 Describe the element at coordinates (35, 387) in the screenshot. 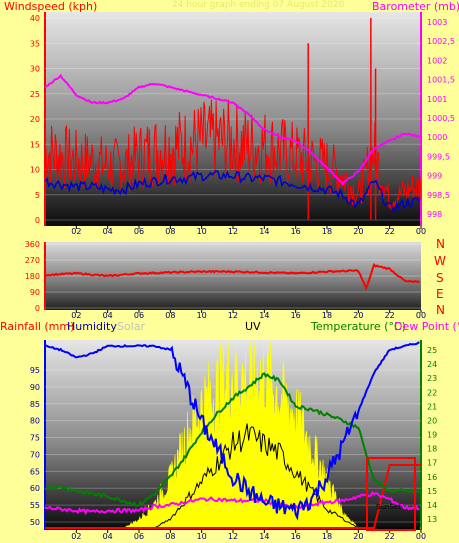

I see `tick-label-humidity: 90` at that location.